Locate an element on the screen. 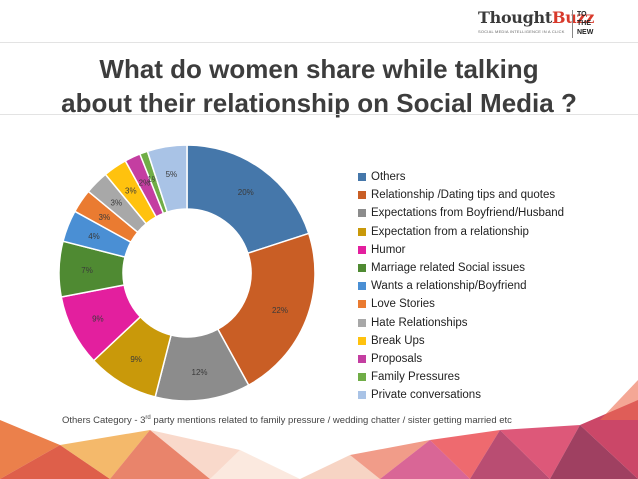 The image size is (638, 479). slice-data-label-8: 3% is located at coordinates (105, 217).